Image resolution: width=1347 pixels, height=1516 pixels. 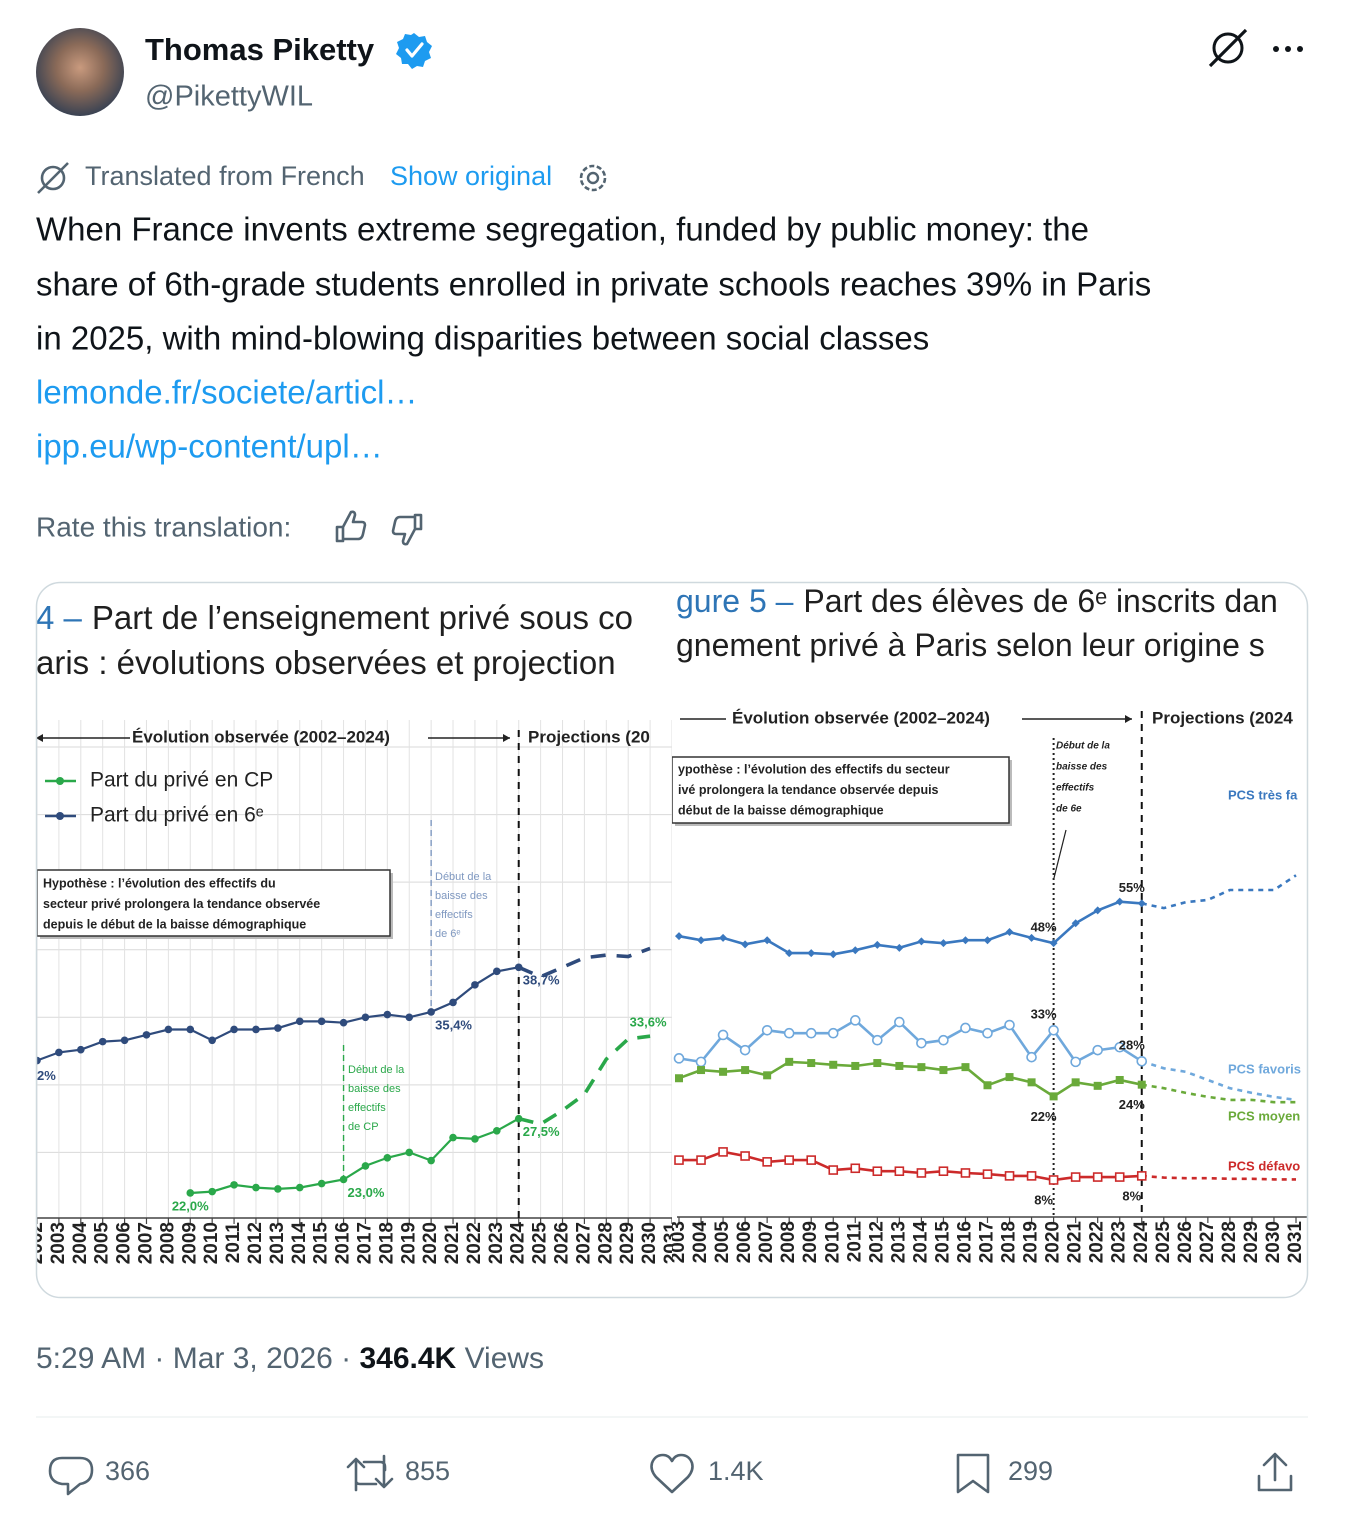 What do you see at coordinates (1082, 767) in the screenshot?
I see `event-label: baisse des` at bounding box center [1082, 767].